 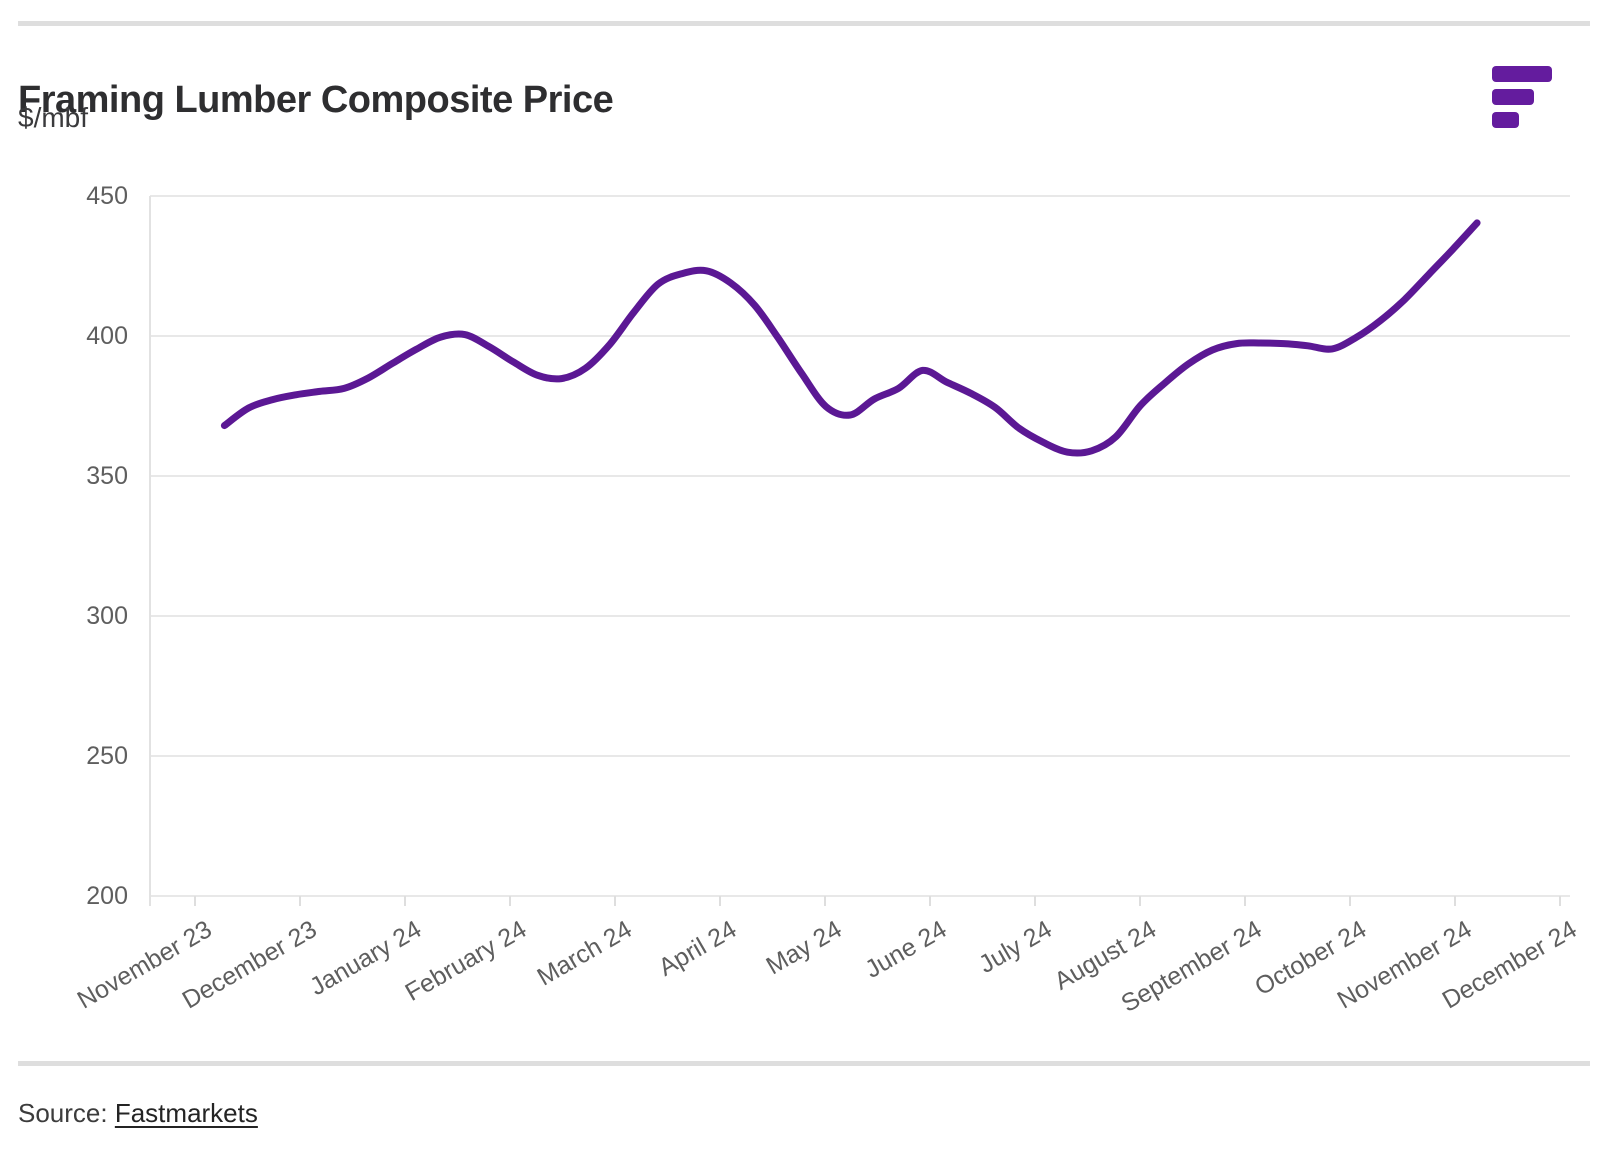 I want to click on top-divider, so click(x=804, y=23).